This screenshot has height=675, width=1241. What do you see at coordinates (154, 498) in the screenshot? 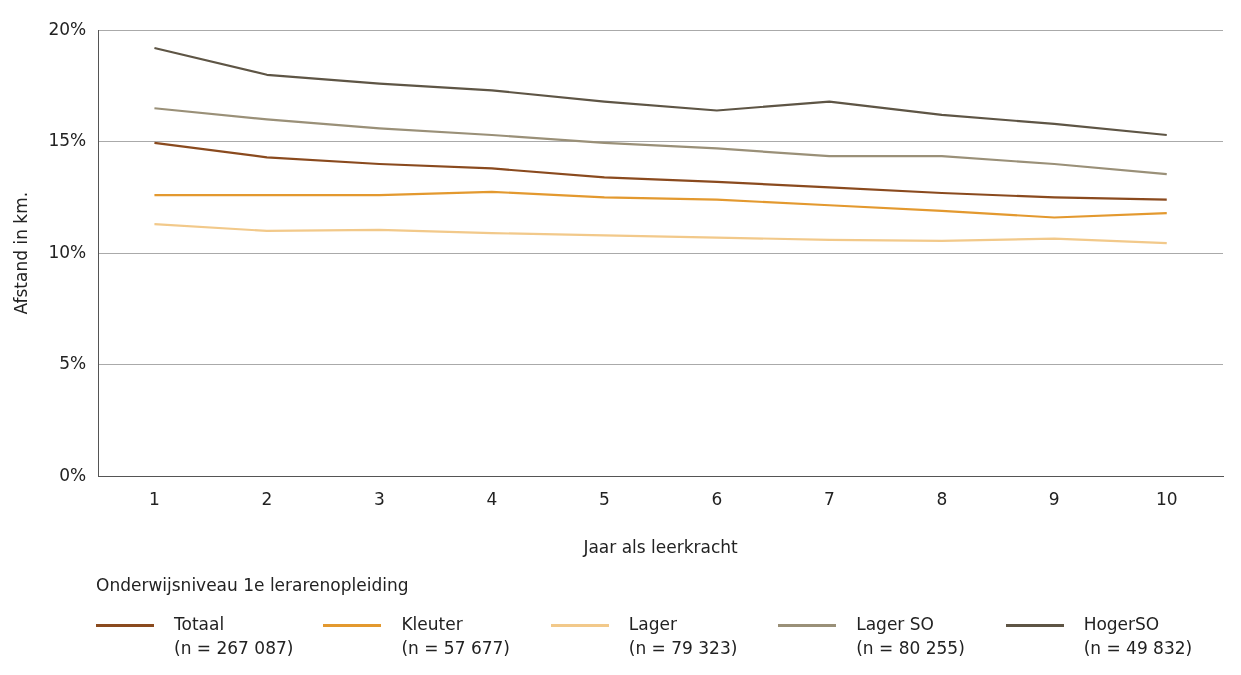
I see `x-tick-label: 1` at bounding box center [154, 498].